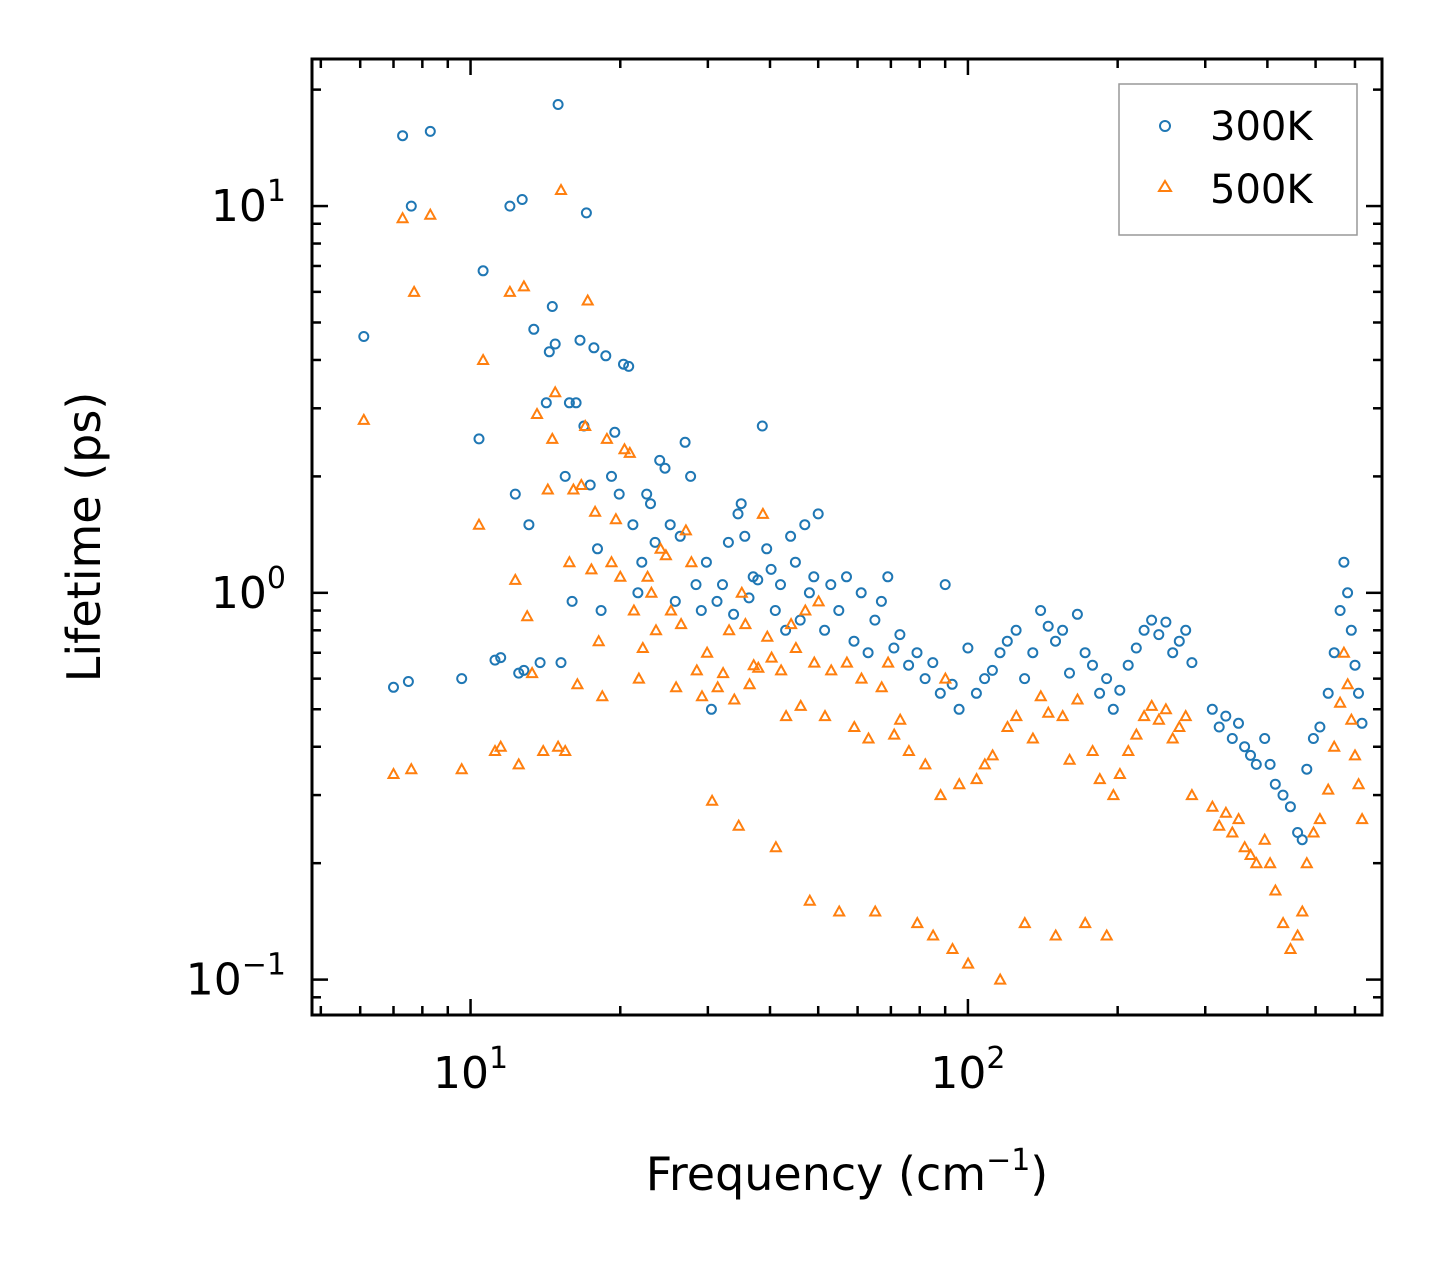  What do you see at coordinates (470, 1070) in the screenshot?
I see `x-tick-label-0: 10¹` at bounding box center [470, 1070].